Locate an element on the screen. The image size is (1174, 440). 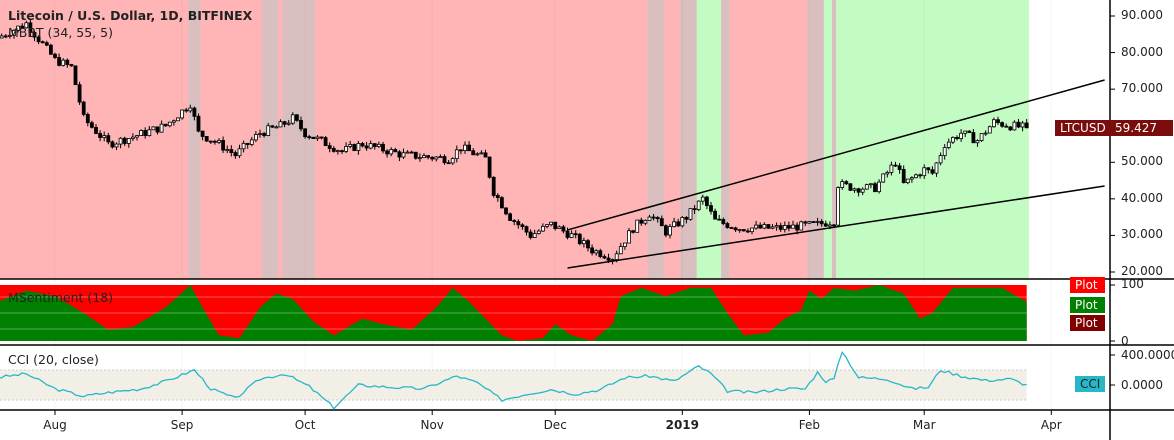
time-tick-label: Apr is located at coordinates (1051, 425).